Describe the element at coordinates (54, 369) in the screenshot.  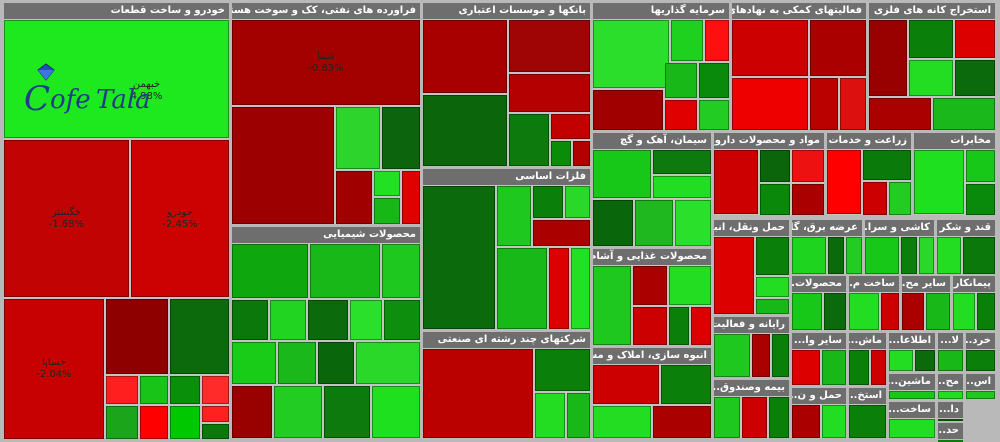
I see `stock-tile: خساپا -2.04%` at that location.